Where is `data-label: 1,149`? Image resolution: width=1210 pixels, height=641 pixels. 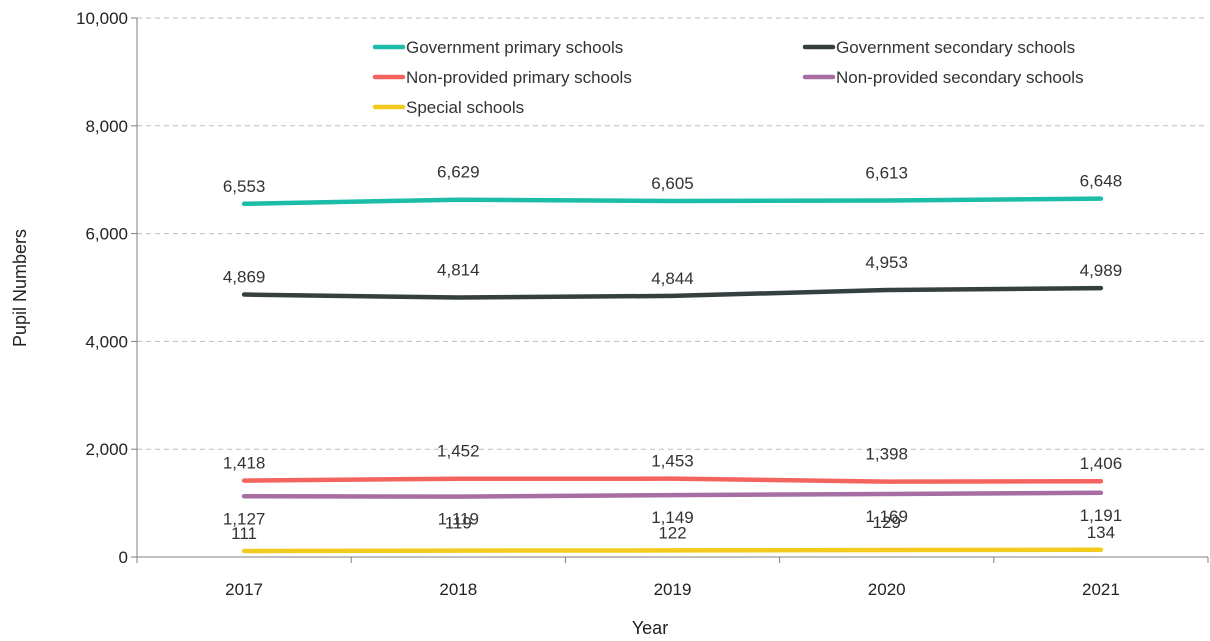 data-label: 1,149 is located at coordinates (672, 517).